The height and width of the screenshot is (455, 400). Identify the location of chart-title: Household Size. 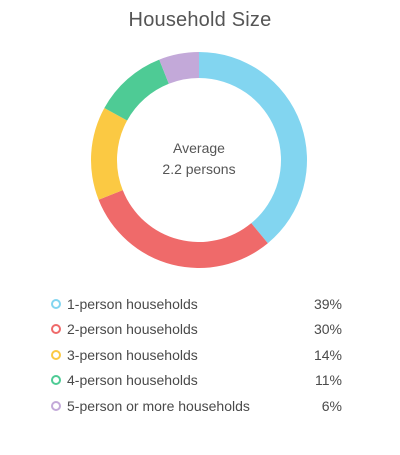
(200, 20).